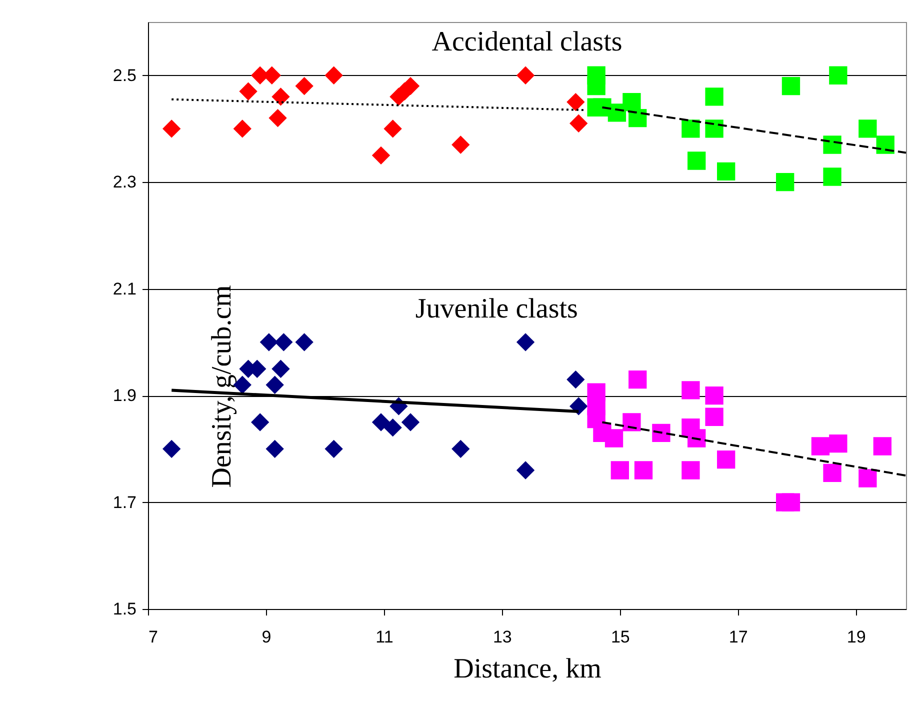 This screenshot has width=908, height=728. Describe the element at coordinates (124, 75) in the screenshot. I see `y-tick-label: 2.5` at that location.